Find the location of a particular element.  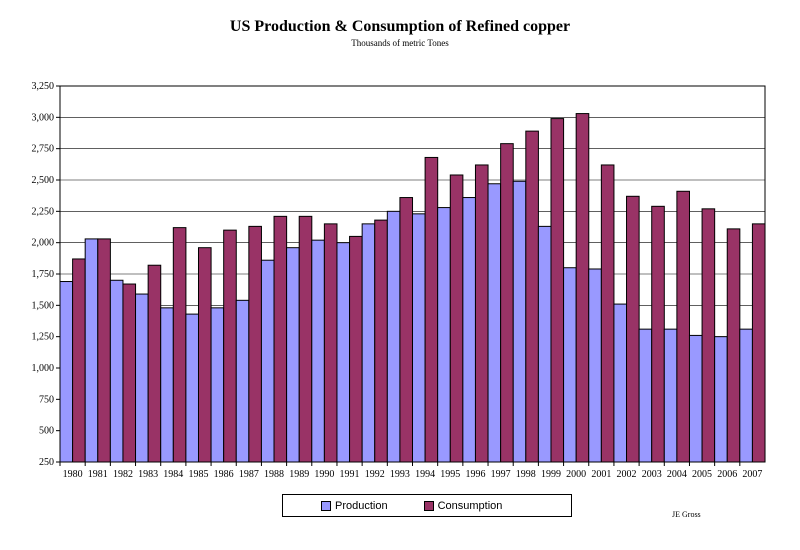

bar-consumption-1984 is located at coordinates (179, 345).